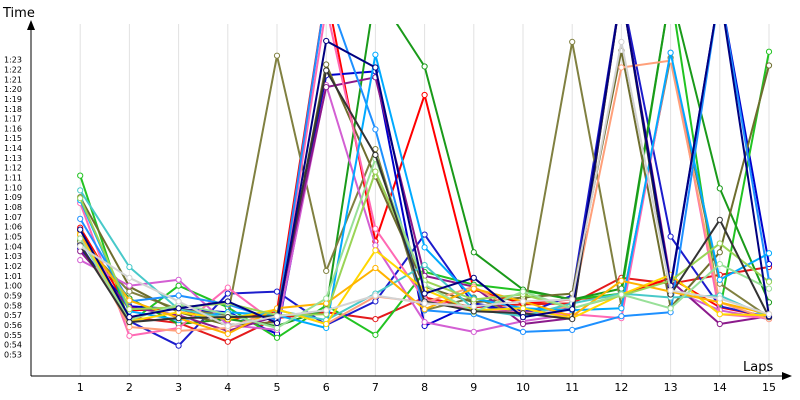 This screenshot has width=800, height=400. I want to click on y-axis-arrow-icon, so click(31, 25).